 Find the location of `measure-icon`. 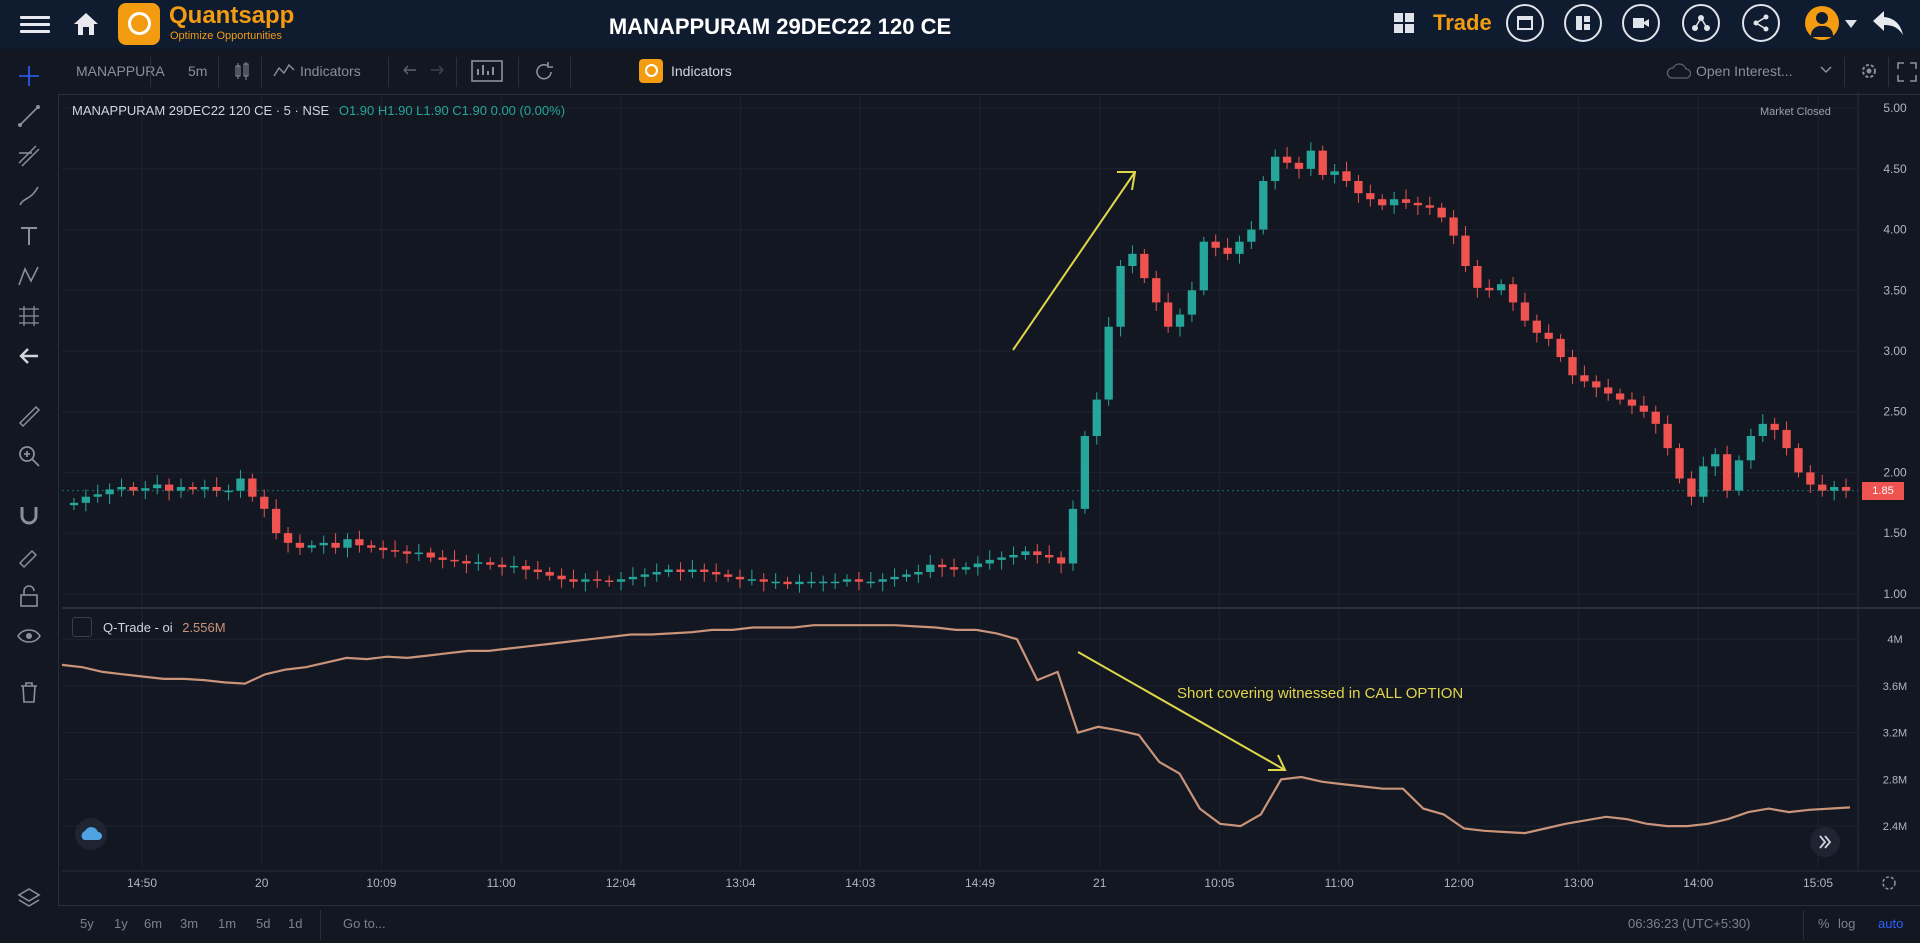

measure-icon is located at coordinates (29, 316).